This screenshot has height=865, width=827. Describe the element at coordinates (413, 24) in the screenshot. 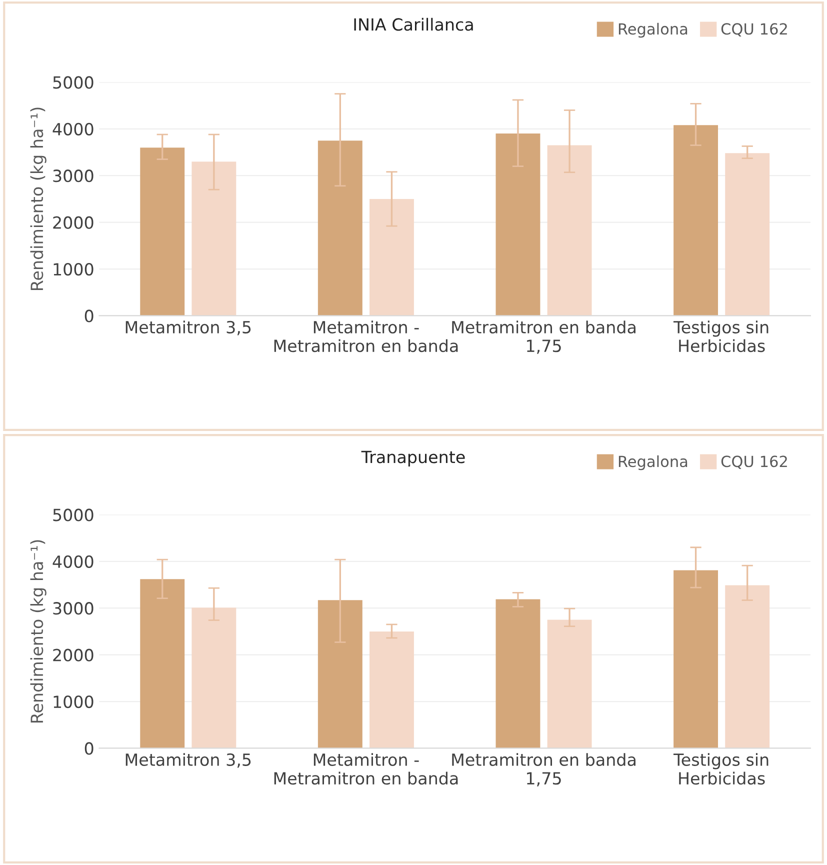

I see `chart-title: INIA Carillanca` at that location.